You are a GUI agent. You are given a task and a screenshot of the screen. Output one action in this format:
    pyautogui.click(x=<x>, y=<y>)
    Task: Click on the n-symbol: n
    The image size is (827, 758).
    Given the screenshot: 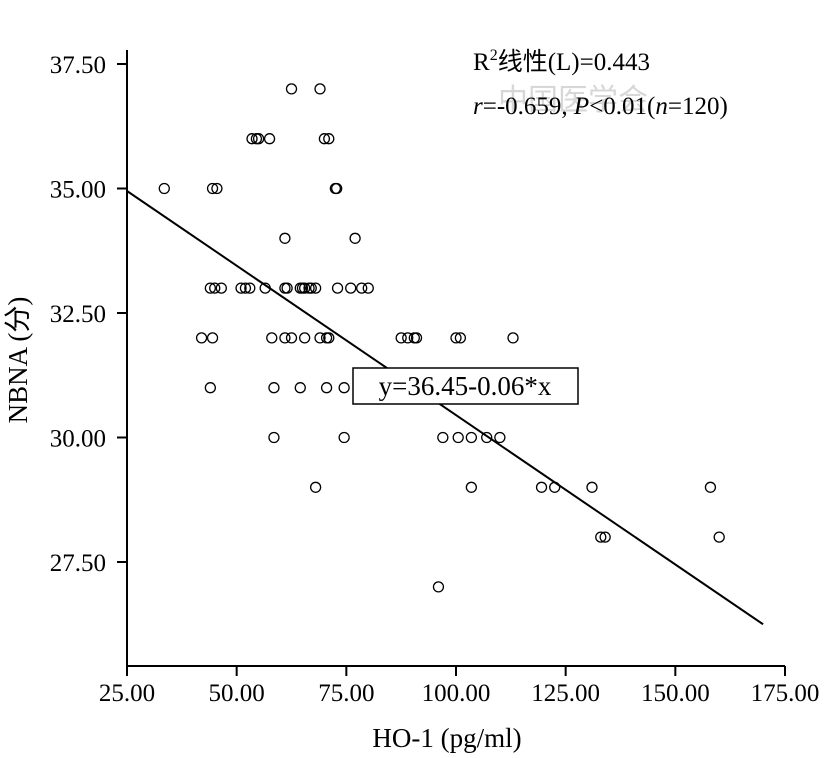 What is the action you would take?
    pyautogui.click(x=661, y=106)
    